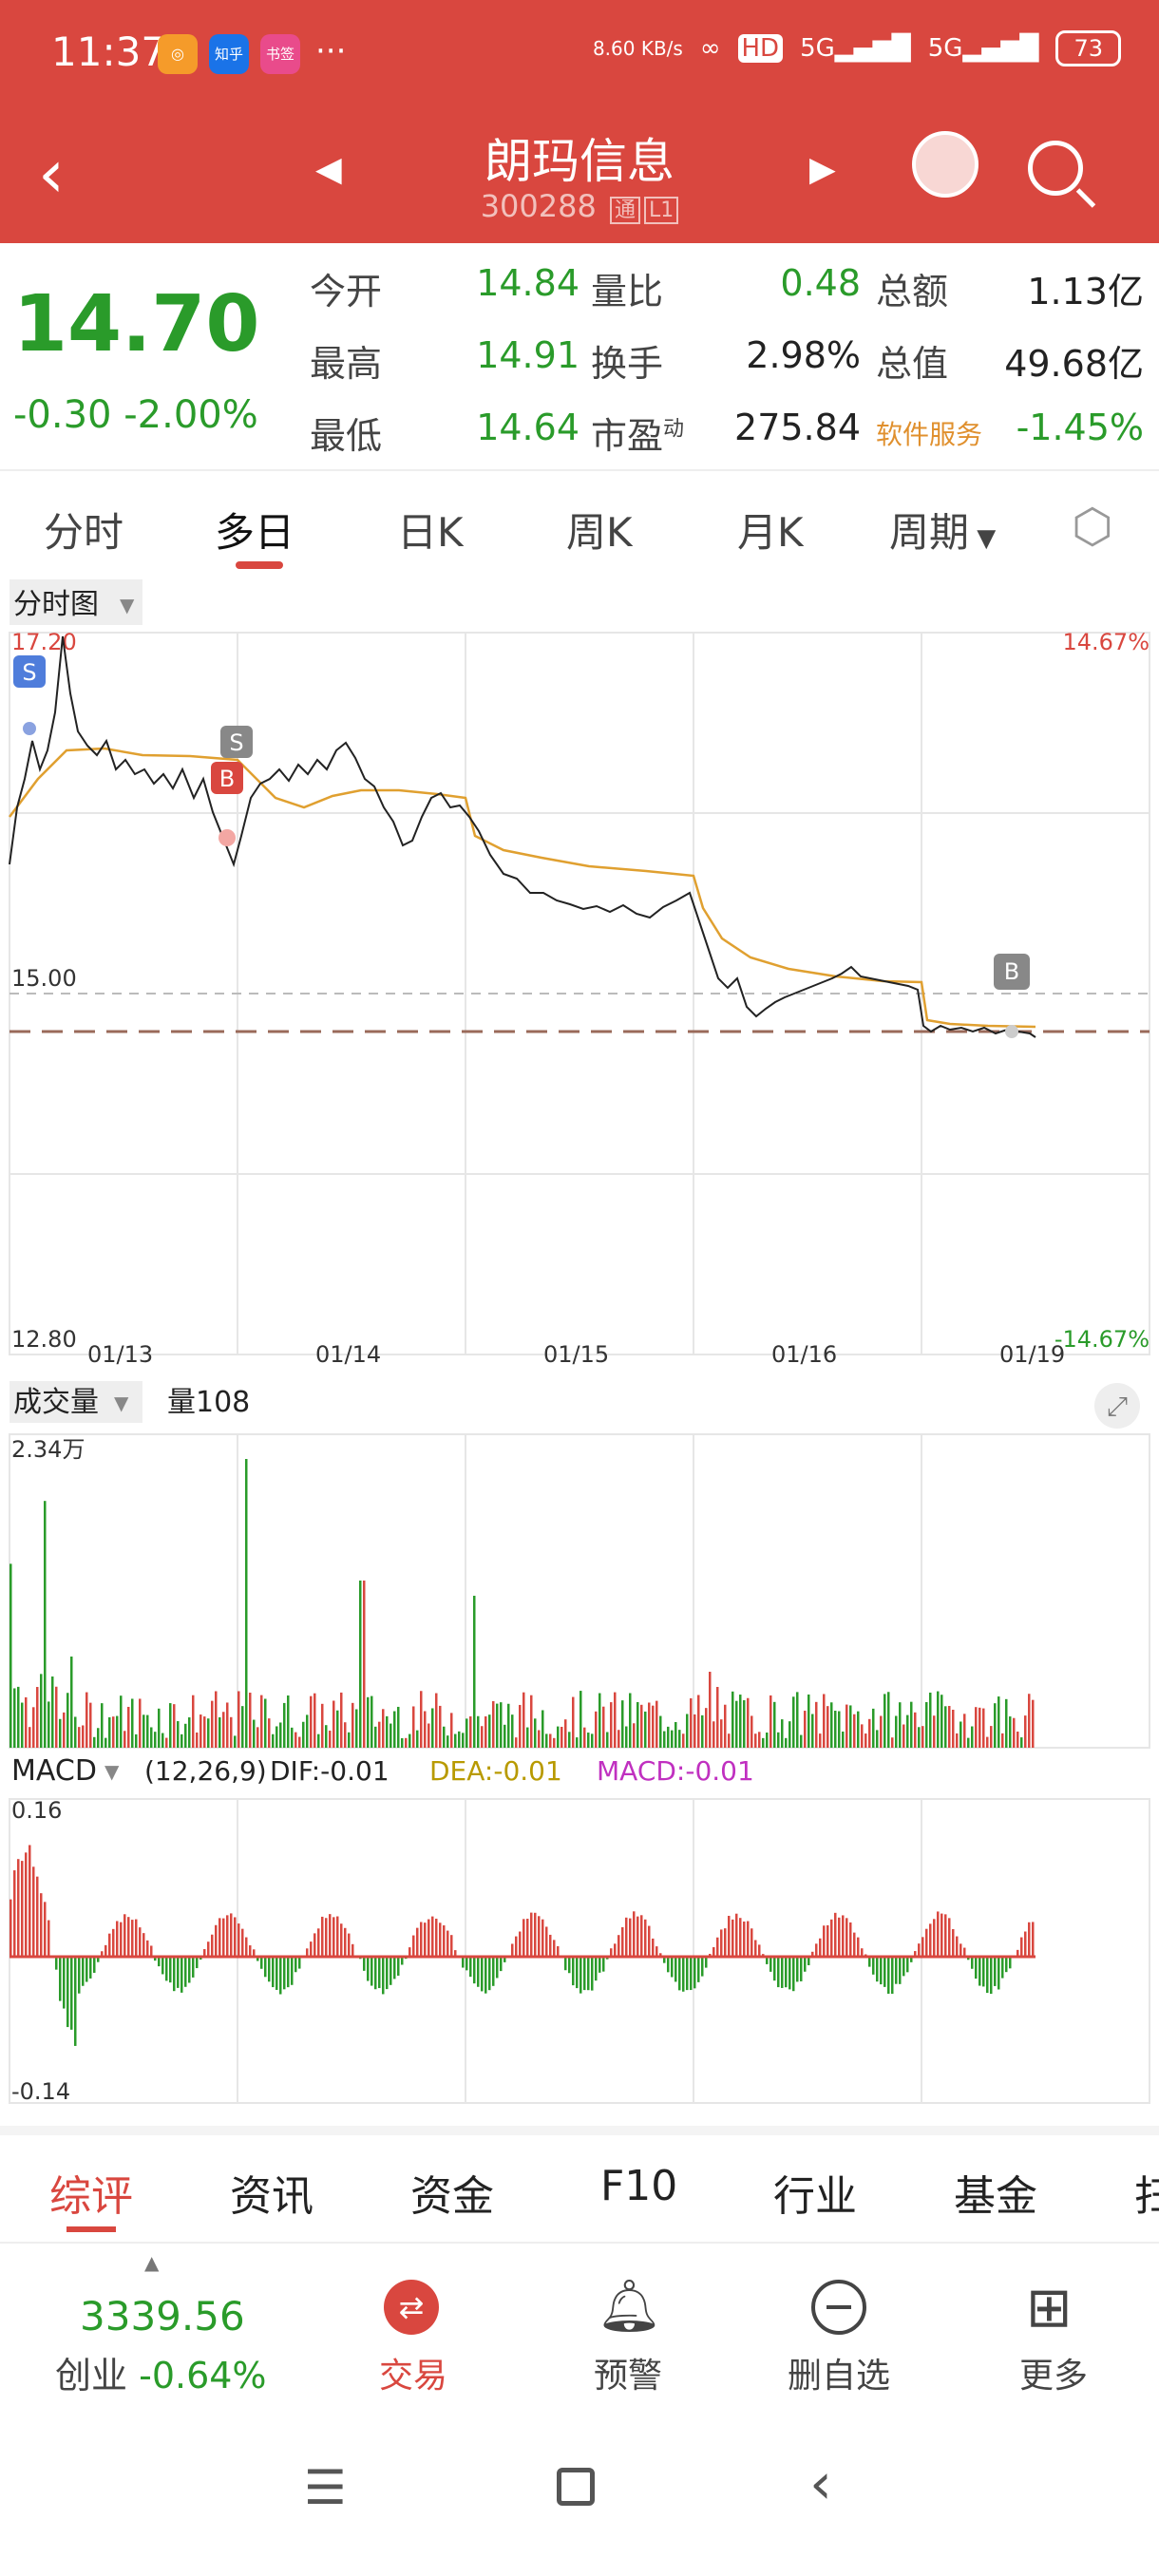  What do you see at coordinates (815, 2196) in the screenshot?
I see `tab-industry: 行业` at bounding box center [815, 2196].